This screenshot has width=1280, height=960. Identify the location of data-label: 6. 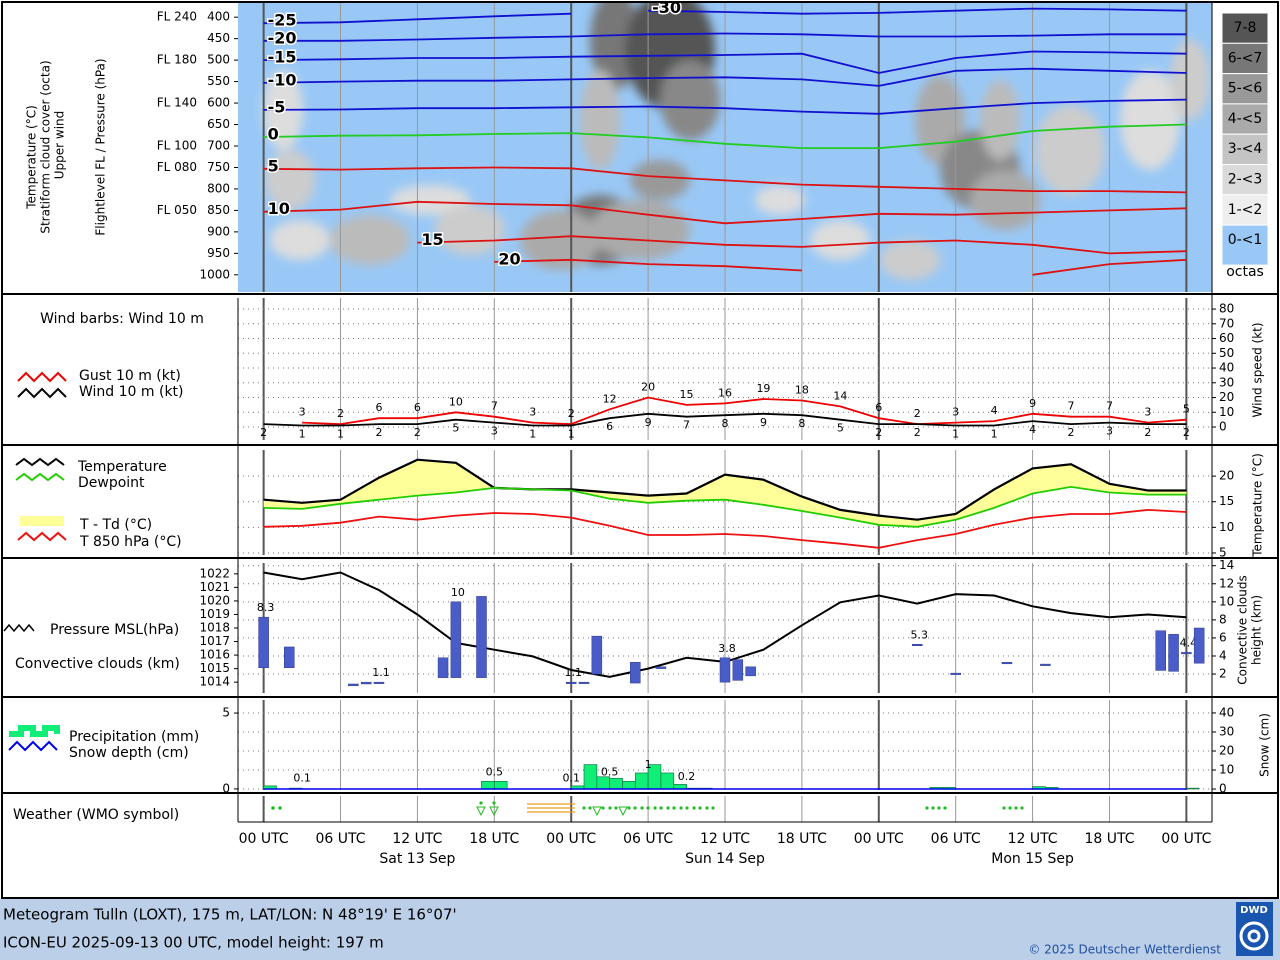
(878, 407).